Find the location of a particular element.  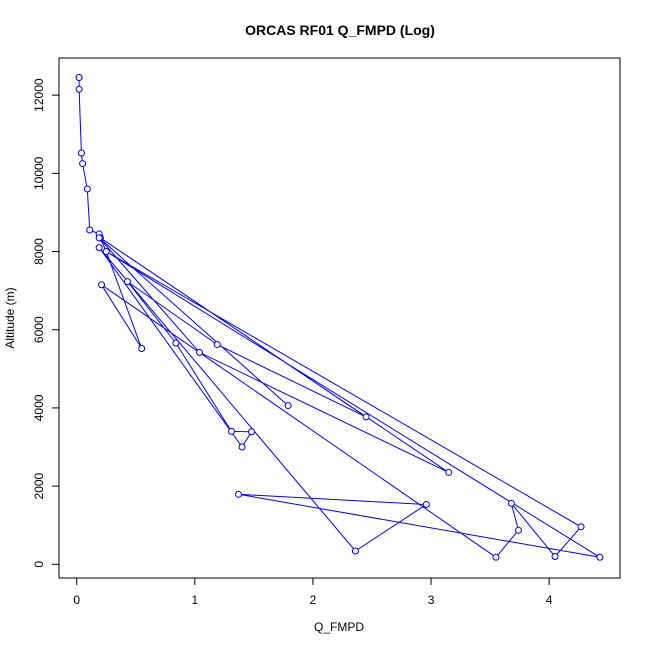

x-tick-label: 3 is located at coordinates (431, 600).